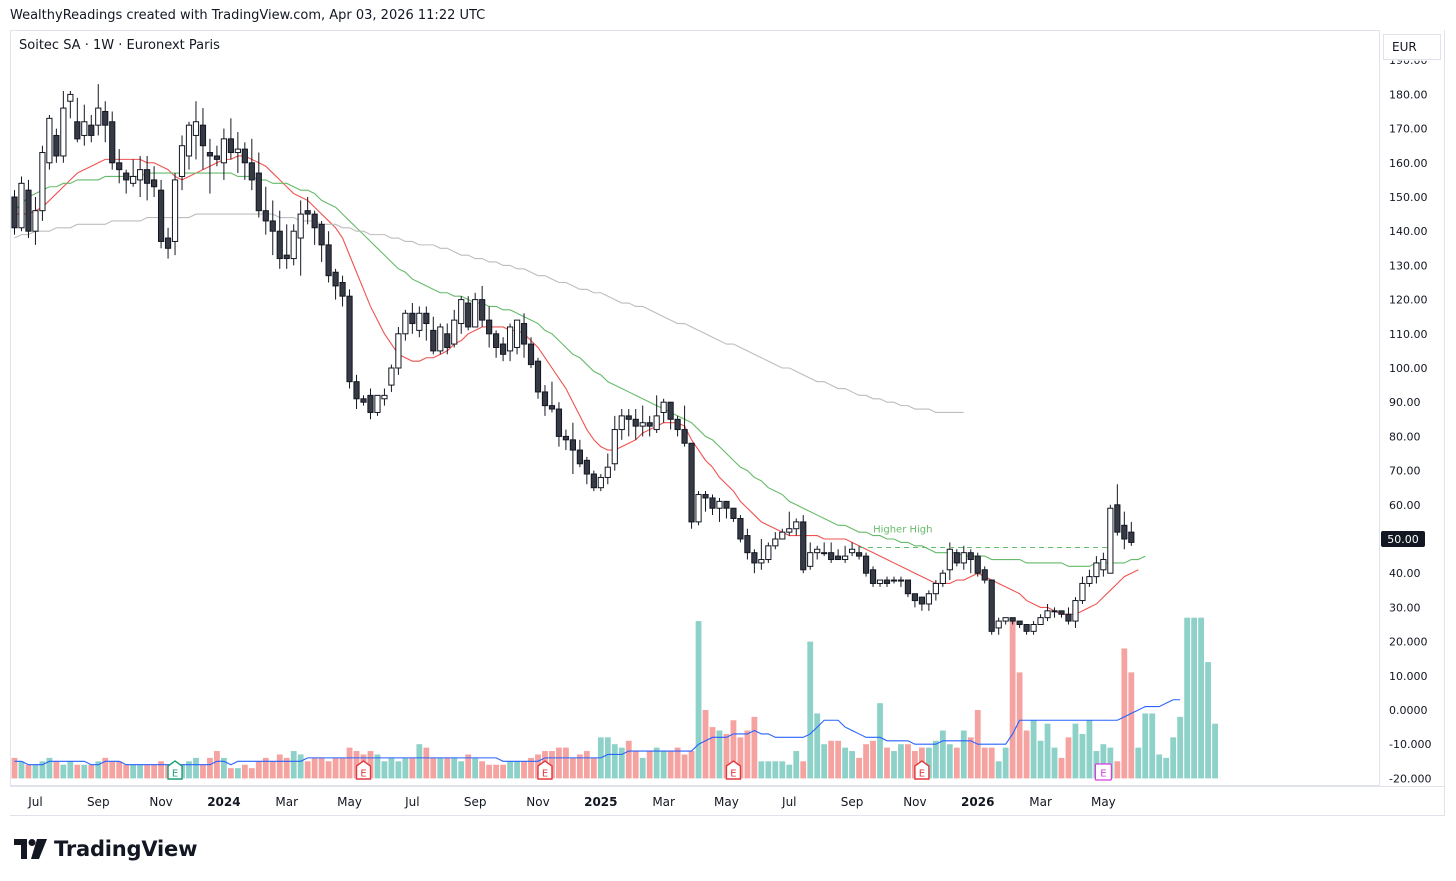 The height and width of the screenshot is (881, 1456). What do you see at coordinates (1412, 47) in the screenshot?
I see `currency-button: EUR` at bounding box center [1412, 47].